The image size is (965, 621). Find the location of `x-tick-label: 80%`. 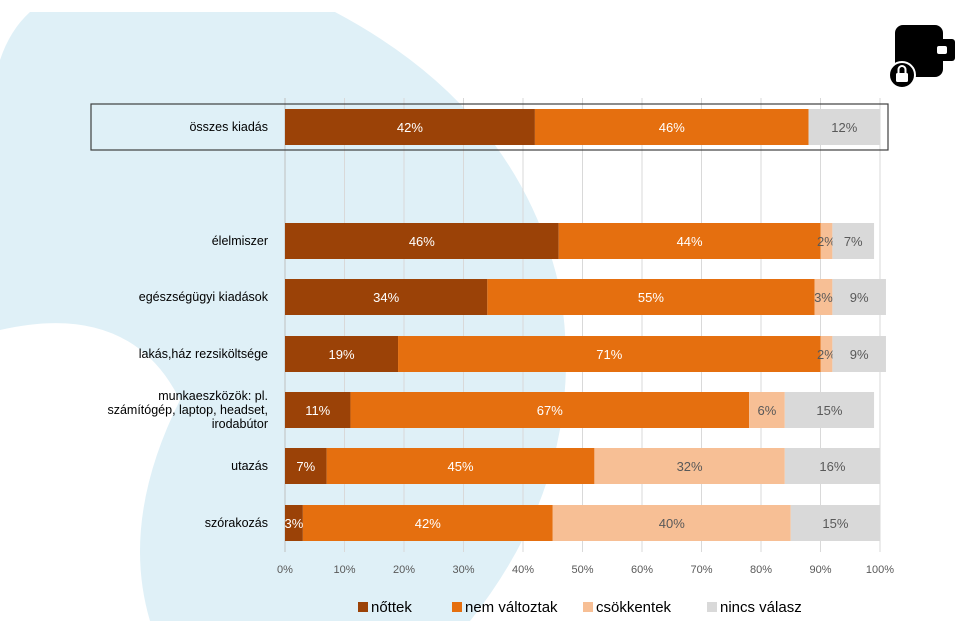

x-tick-label: 80% is located at coordinates (761, 570).